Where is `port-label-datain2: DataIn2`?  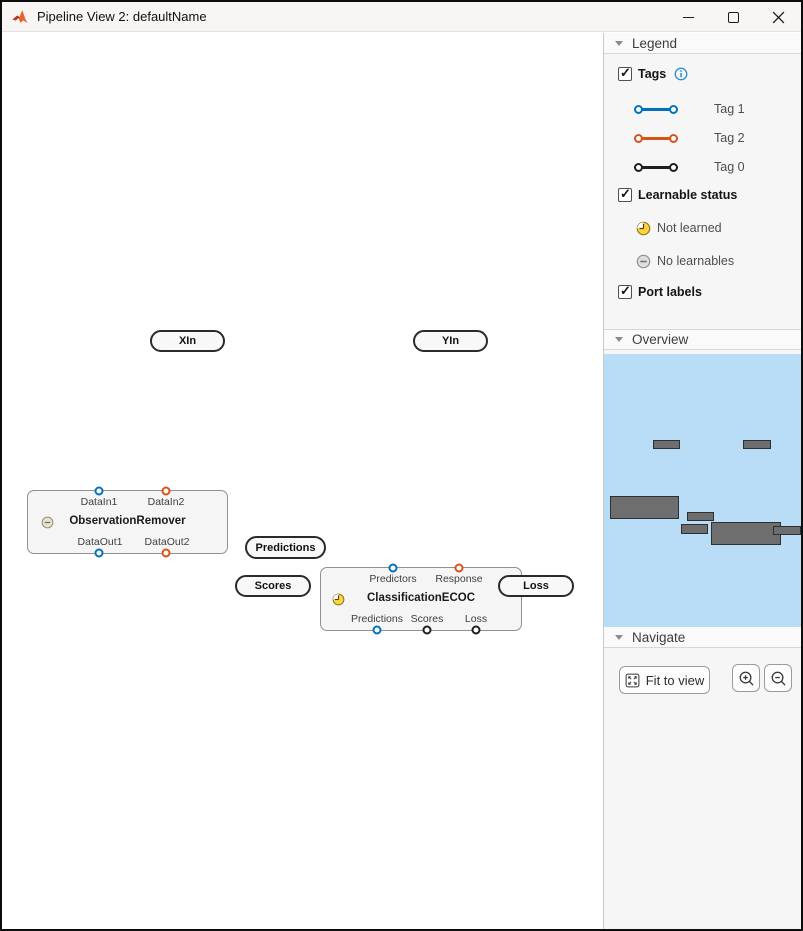
port-label-datain2: DataIn2 is located at coordinates (166, 502).